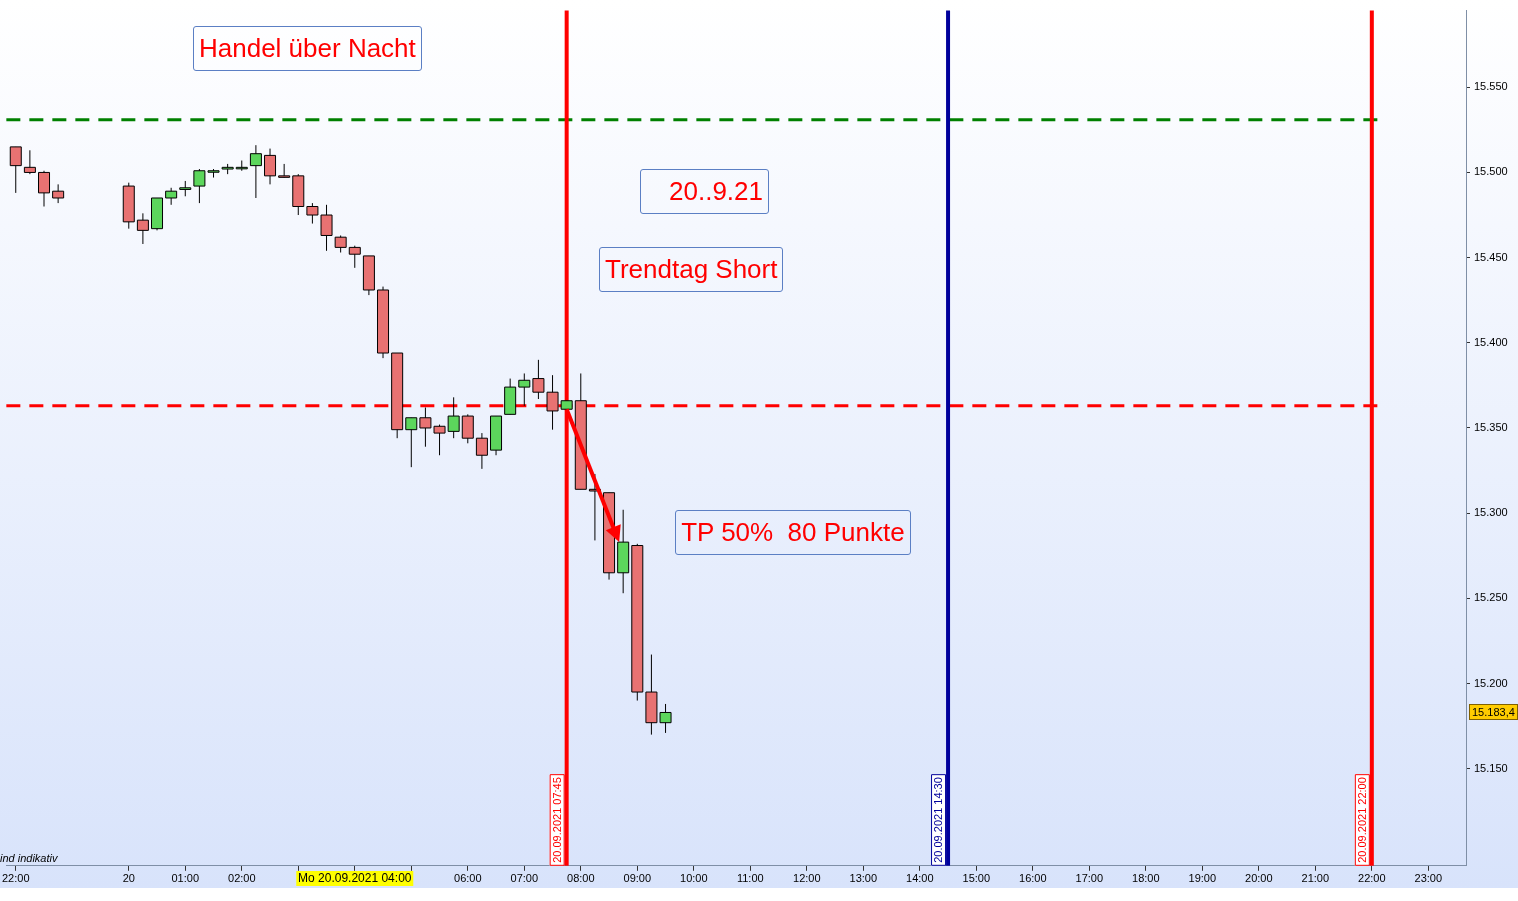  Describe the element at coordinates (355, 878) in the screenshot. I see `text: Mo 20.09.2021 04:00` at that location.